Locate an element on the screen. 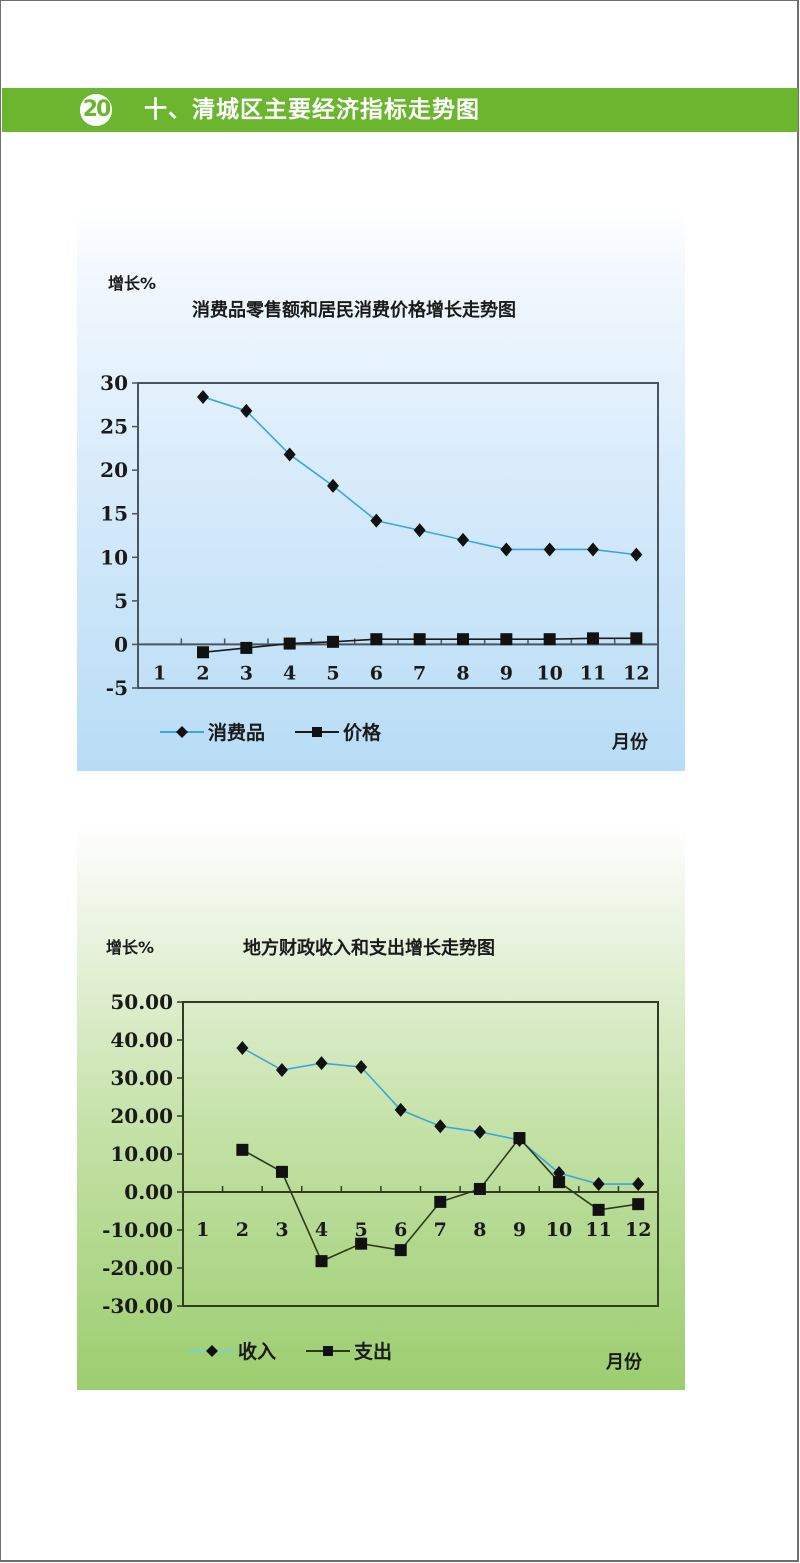 The image size is (800, 1563). y-tick-label: 0 is located at coordinates (121, 644).